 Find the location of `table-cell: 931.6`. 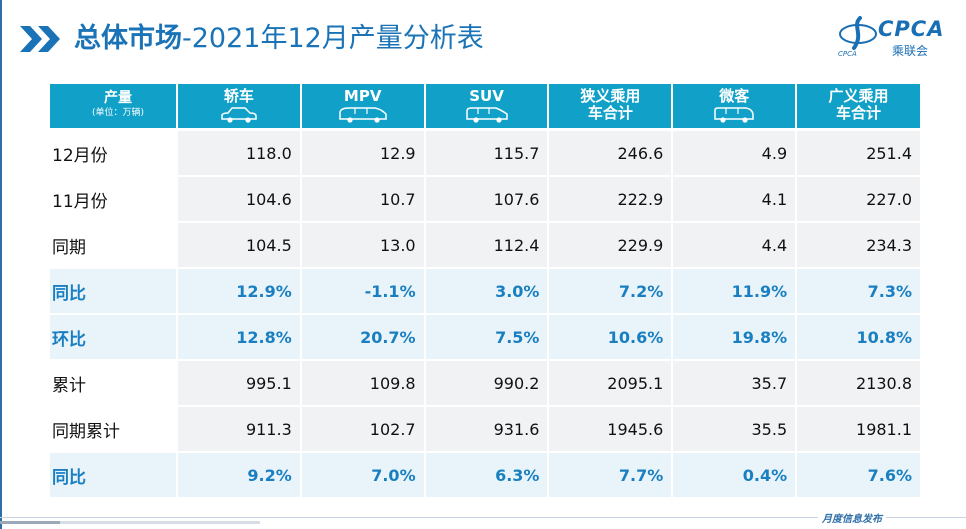

table-cell: 931.6 is located at coordinates (487, 429).